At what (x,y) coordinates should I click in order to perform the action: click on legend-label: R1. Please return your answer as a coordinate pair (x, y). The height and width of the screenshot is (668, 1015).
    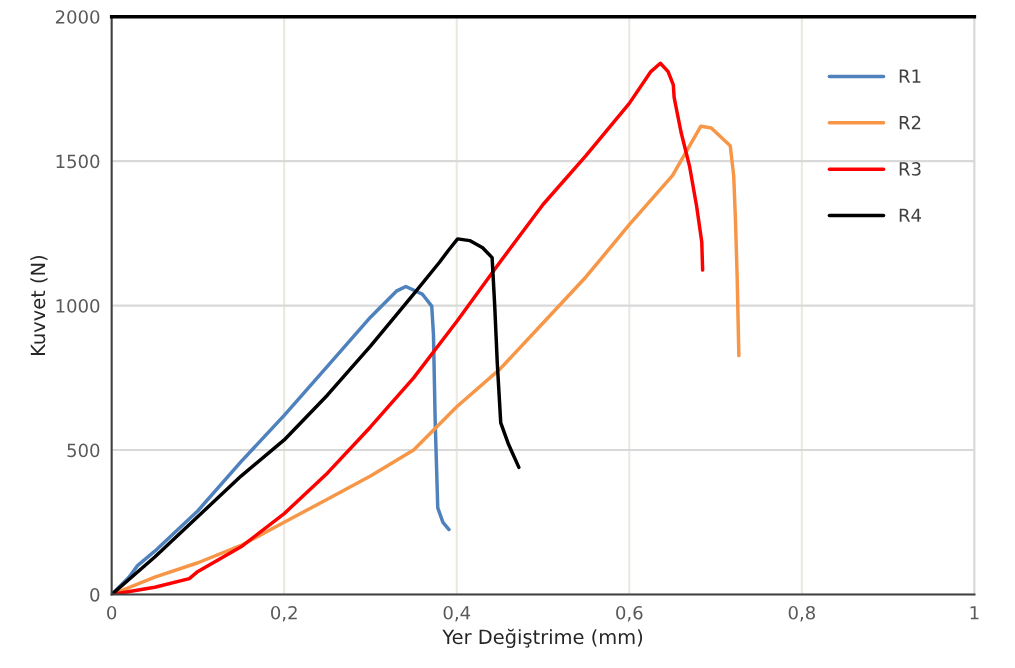
    Looking at the image, I should click on (910, 76).